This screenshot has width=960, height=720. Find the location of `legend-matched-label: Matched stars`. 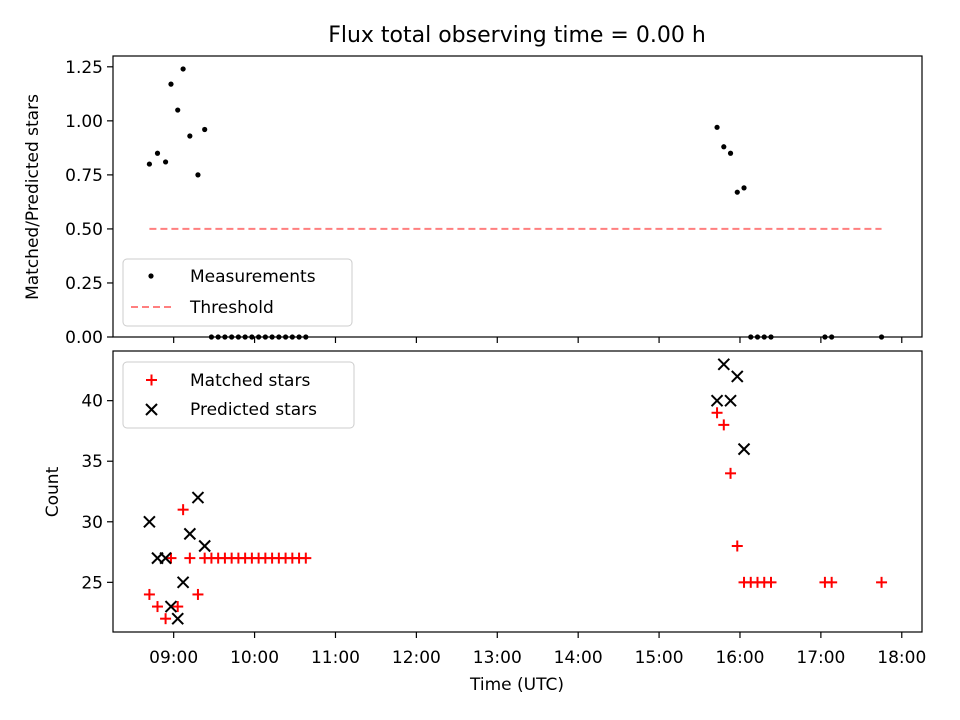

legend-matched-label: Matched stars is located at coordinates (250, 381).